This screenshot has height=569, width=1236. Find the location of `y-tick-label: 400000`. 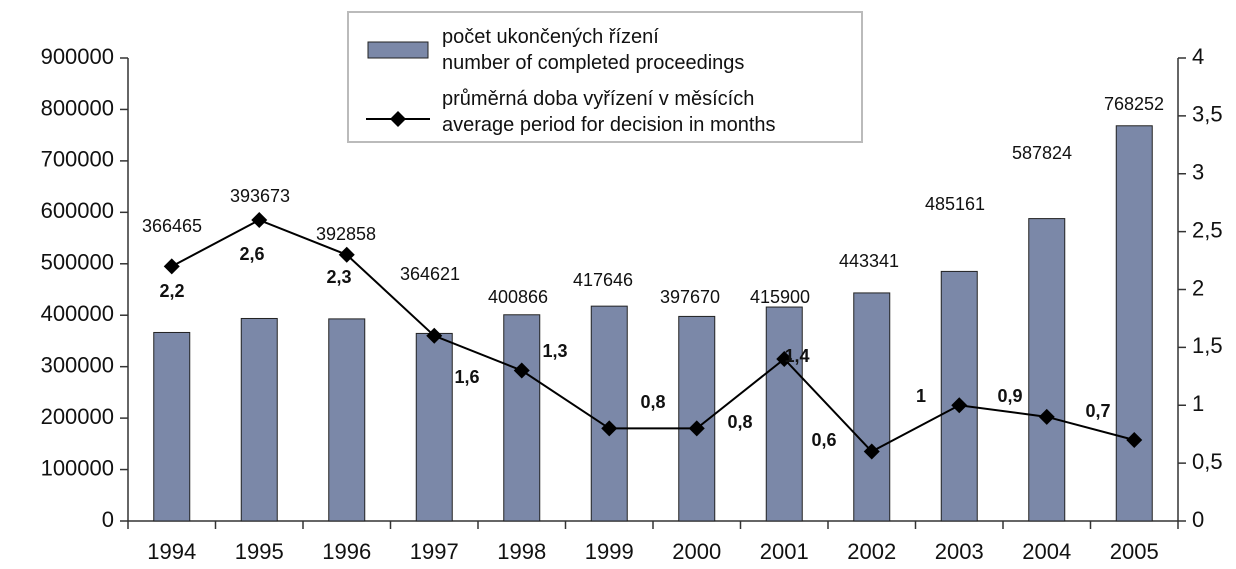

y-tick-label: 400000 is located at coordinates (77, 313).